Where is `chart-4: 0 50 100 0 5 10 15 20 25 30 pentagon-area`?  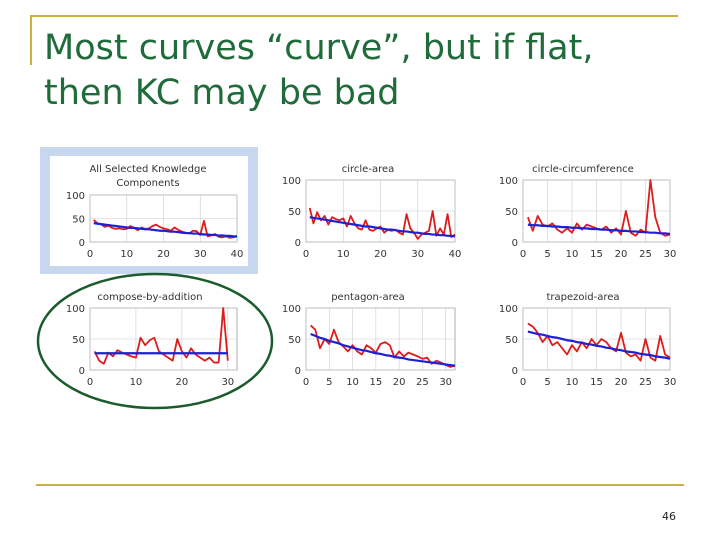 chart-4: 0 50 100 0 5 10 15 20 25 30 pentagon-area is located at coordinates (369, 340).